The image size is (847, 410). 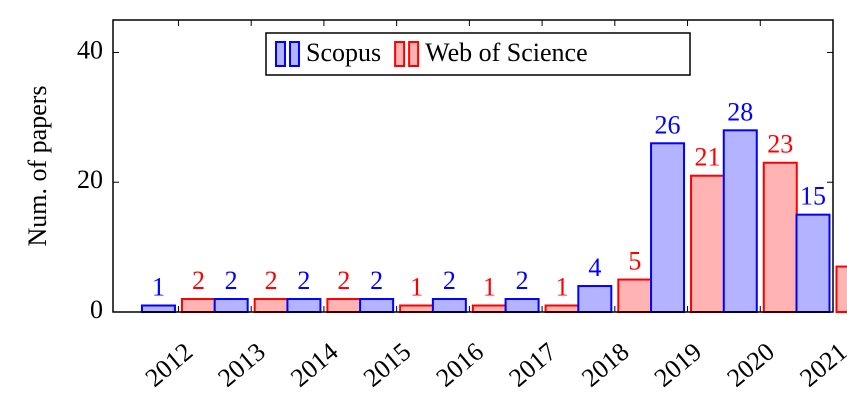 What do you see at coordinates (813, 196) in the screenshot?
I see `data-label: 15` at bounding box center [813, 196].